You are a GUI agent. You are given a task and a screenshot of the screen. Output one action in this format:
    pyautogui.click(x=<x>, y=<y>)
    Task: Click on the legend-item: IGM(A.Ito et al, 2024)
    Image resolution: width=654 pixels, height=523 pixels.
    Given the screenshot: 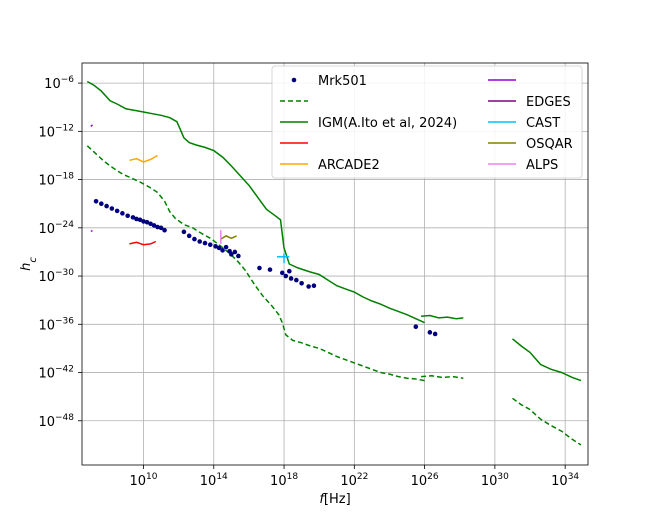 What is the action you would take?
    pyautogui.click(x=368, y=123)
    